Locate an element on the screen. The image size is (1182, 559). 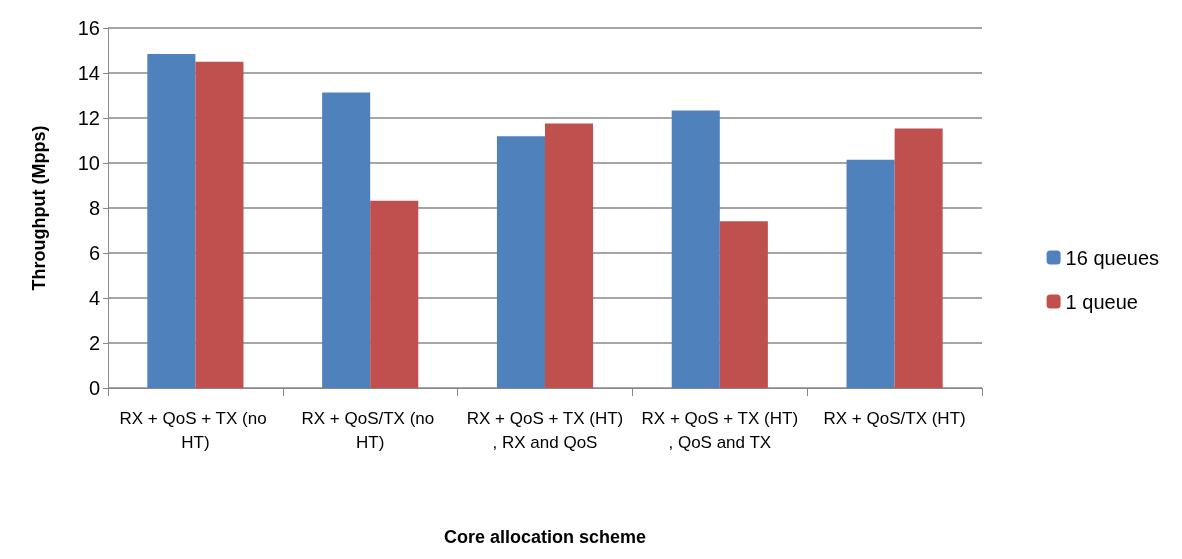
legend-label: 1 queue is located at coordinates (1101, 301).